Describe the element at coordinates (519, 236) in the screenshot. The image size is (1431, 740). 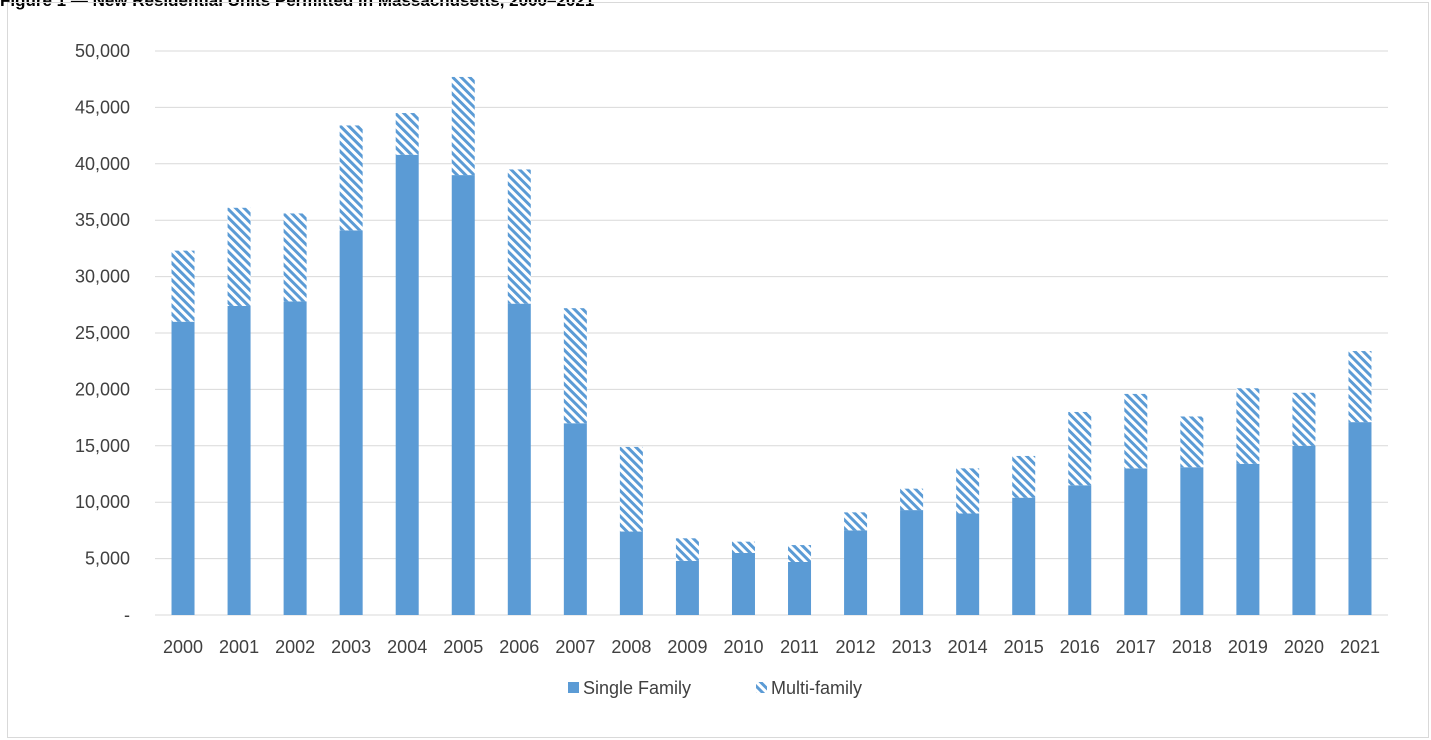
I see `bar-multi-family-2006` at that location.